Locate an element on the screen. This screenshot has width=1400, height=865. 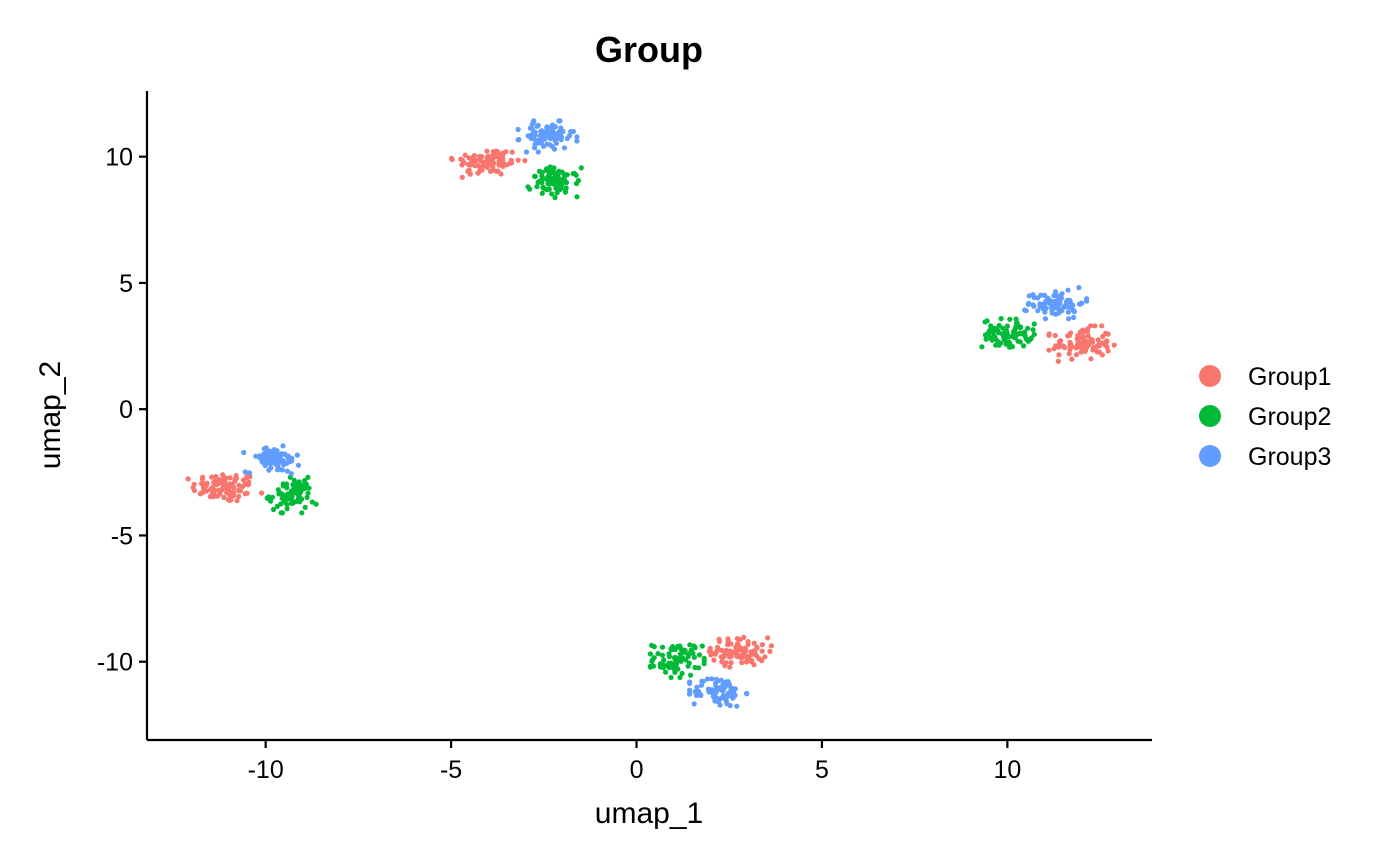
y-axis-title: umap_2 is located at coordinates (50, 415).